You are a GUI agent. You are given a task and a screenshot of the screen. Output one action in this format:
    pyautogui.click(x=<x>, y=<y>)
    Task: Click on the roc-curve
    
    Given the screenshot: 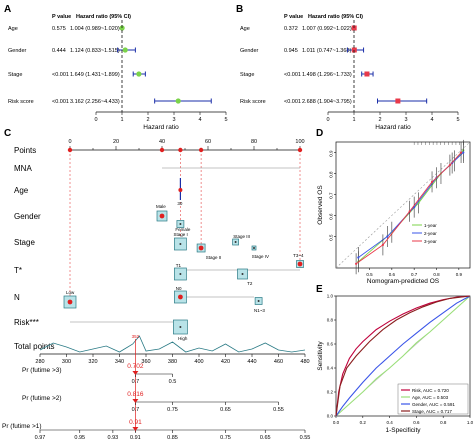 What is the action you would take?
    pyautogui.click(x=403, y=356)
    